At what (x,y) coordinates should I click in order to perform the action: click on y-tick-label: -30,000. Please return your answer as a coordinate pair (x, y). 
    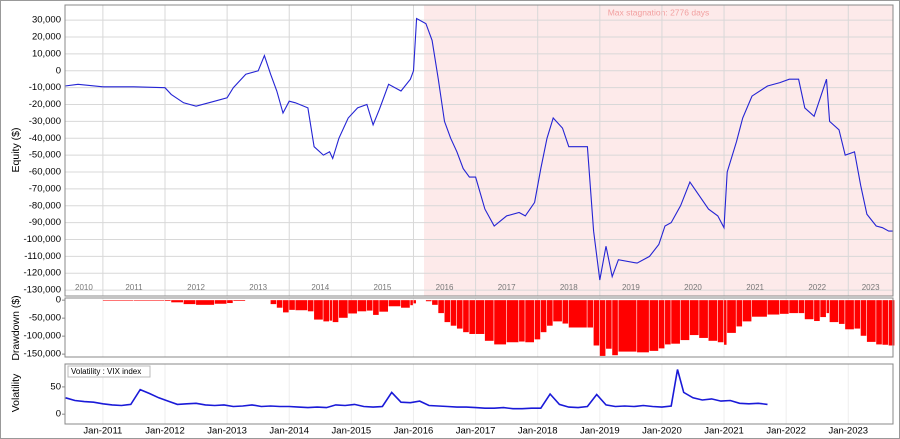
    Looking at the image, I should click on (45, 121).